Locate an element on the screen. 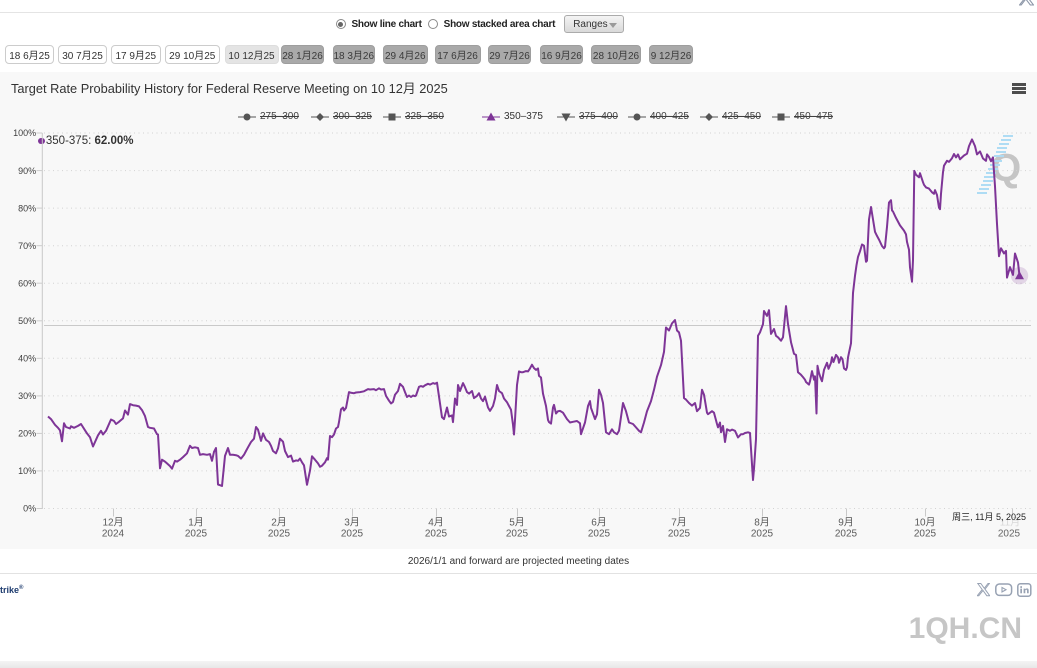 This screenshot has height=668, width=1037. svg-text: 2月 is located at coordinates (279, 523).